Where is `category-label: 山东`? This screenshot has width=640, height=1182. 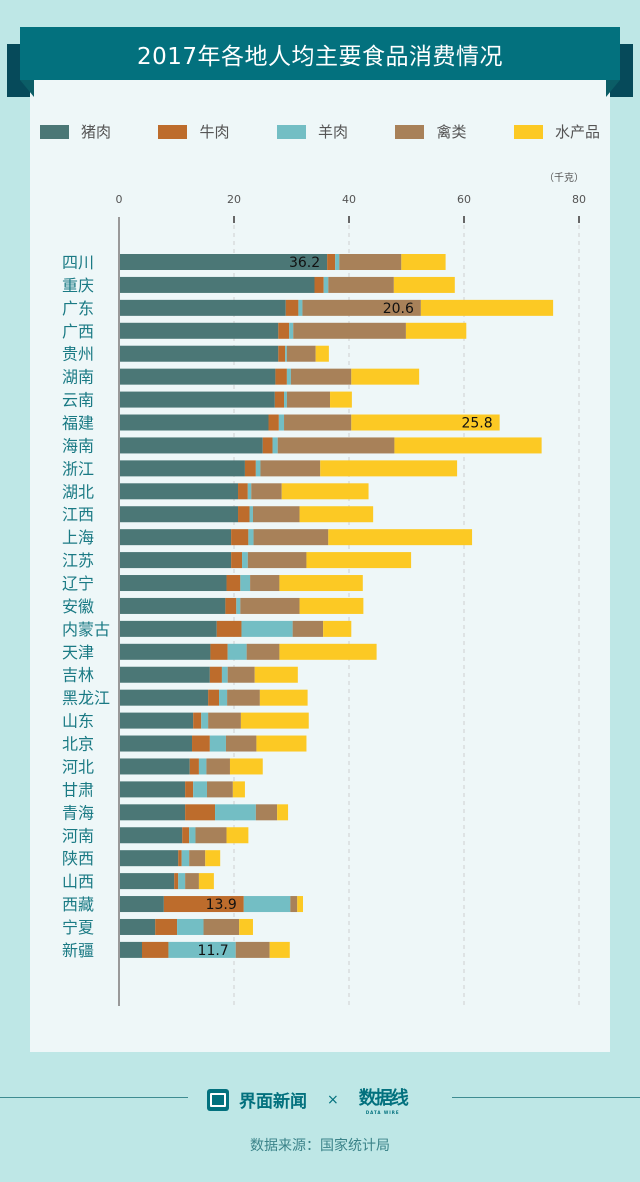
category-label: 山东 is located at coordinates (78, 721).